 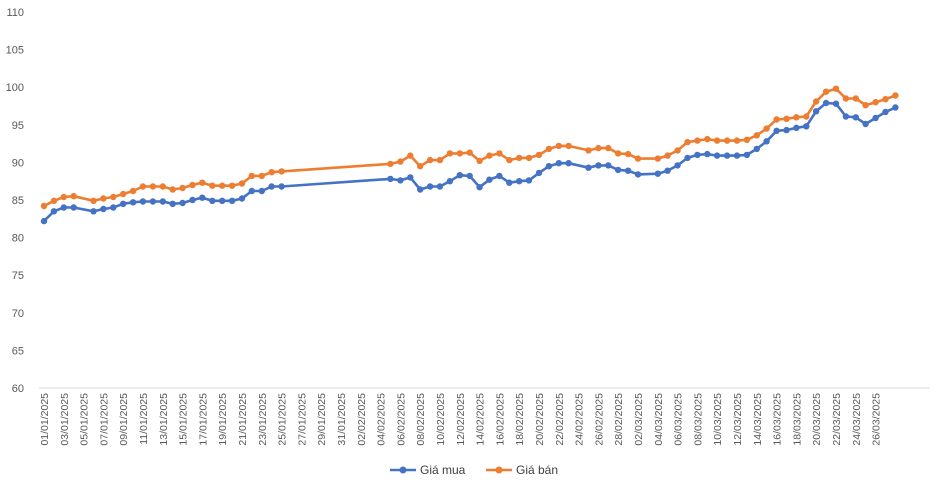 I want to click on x-tick-label: 03/01/2025, so click(x=65, y=419).